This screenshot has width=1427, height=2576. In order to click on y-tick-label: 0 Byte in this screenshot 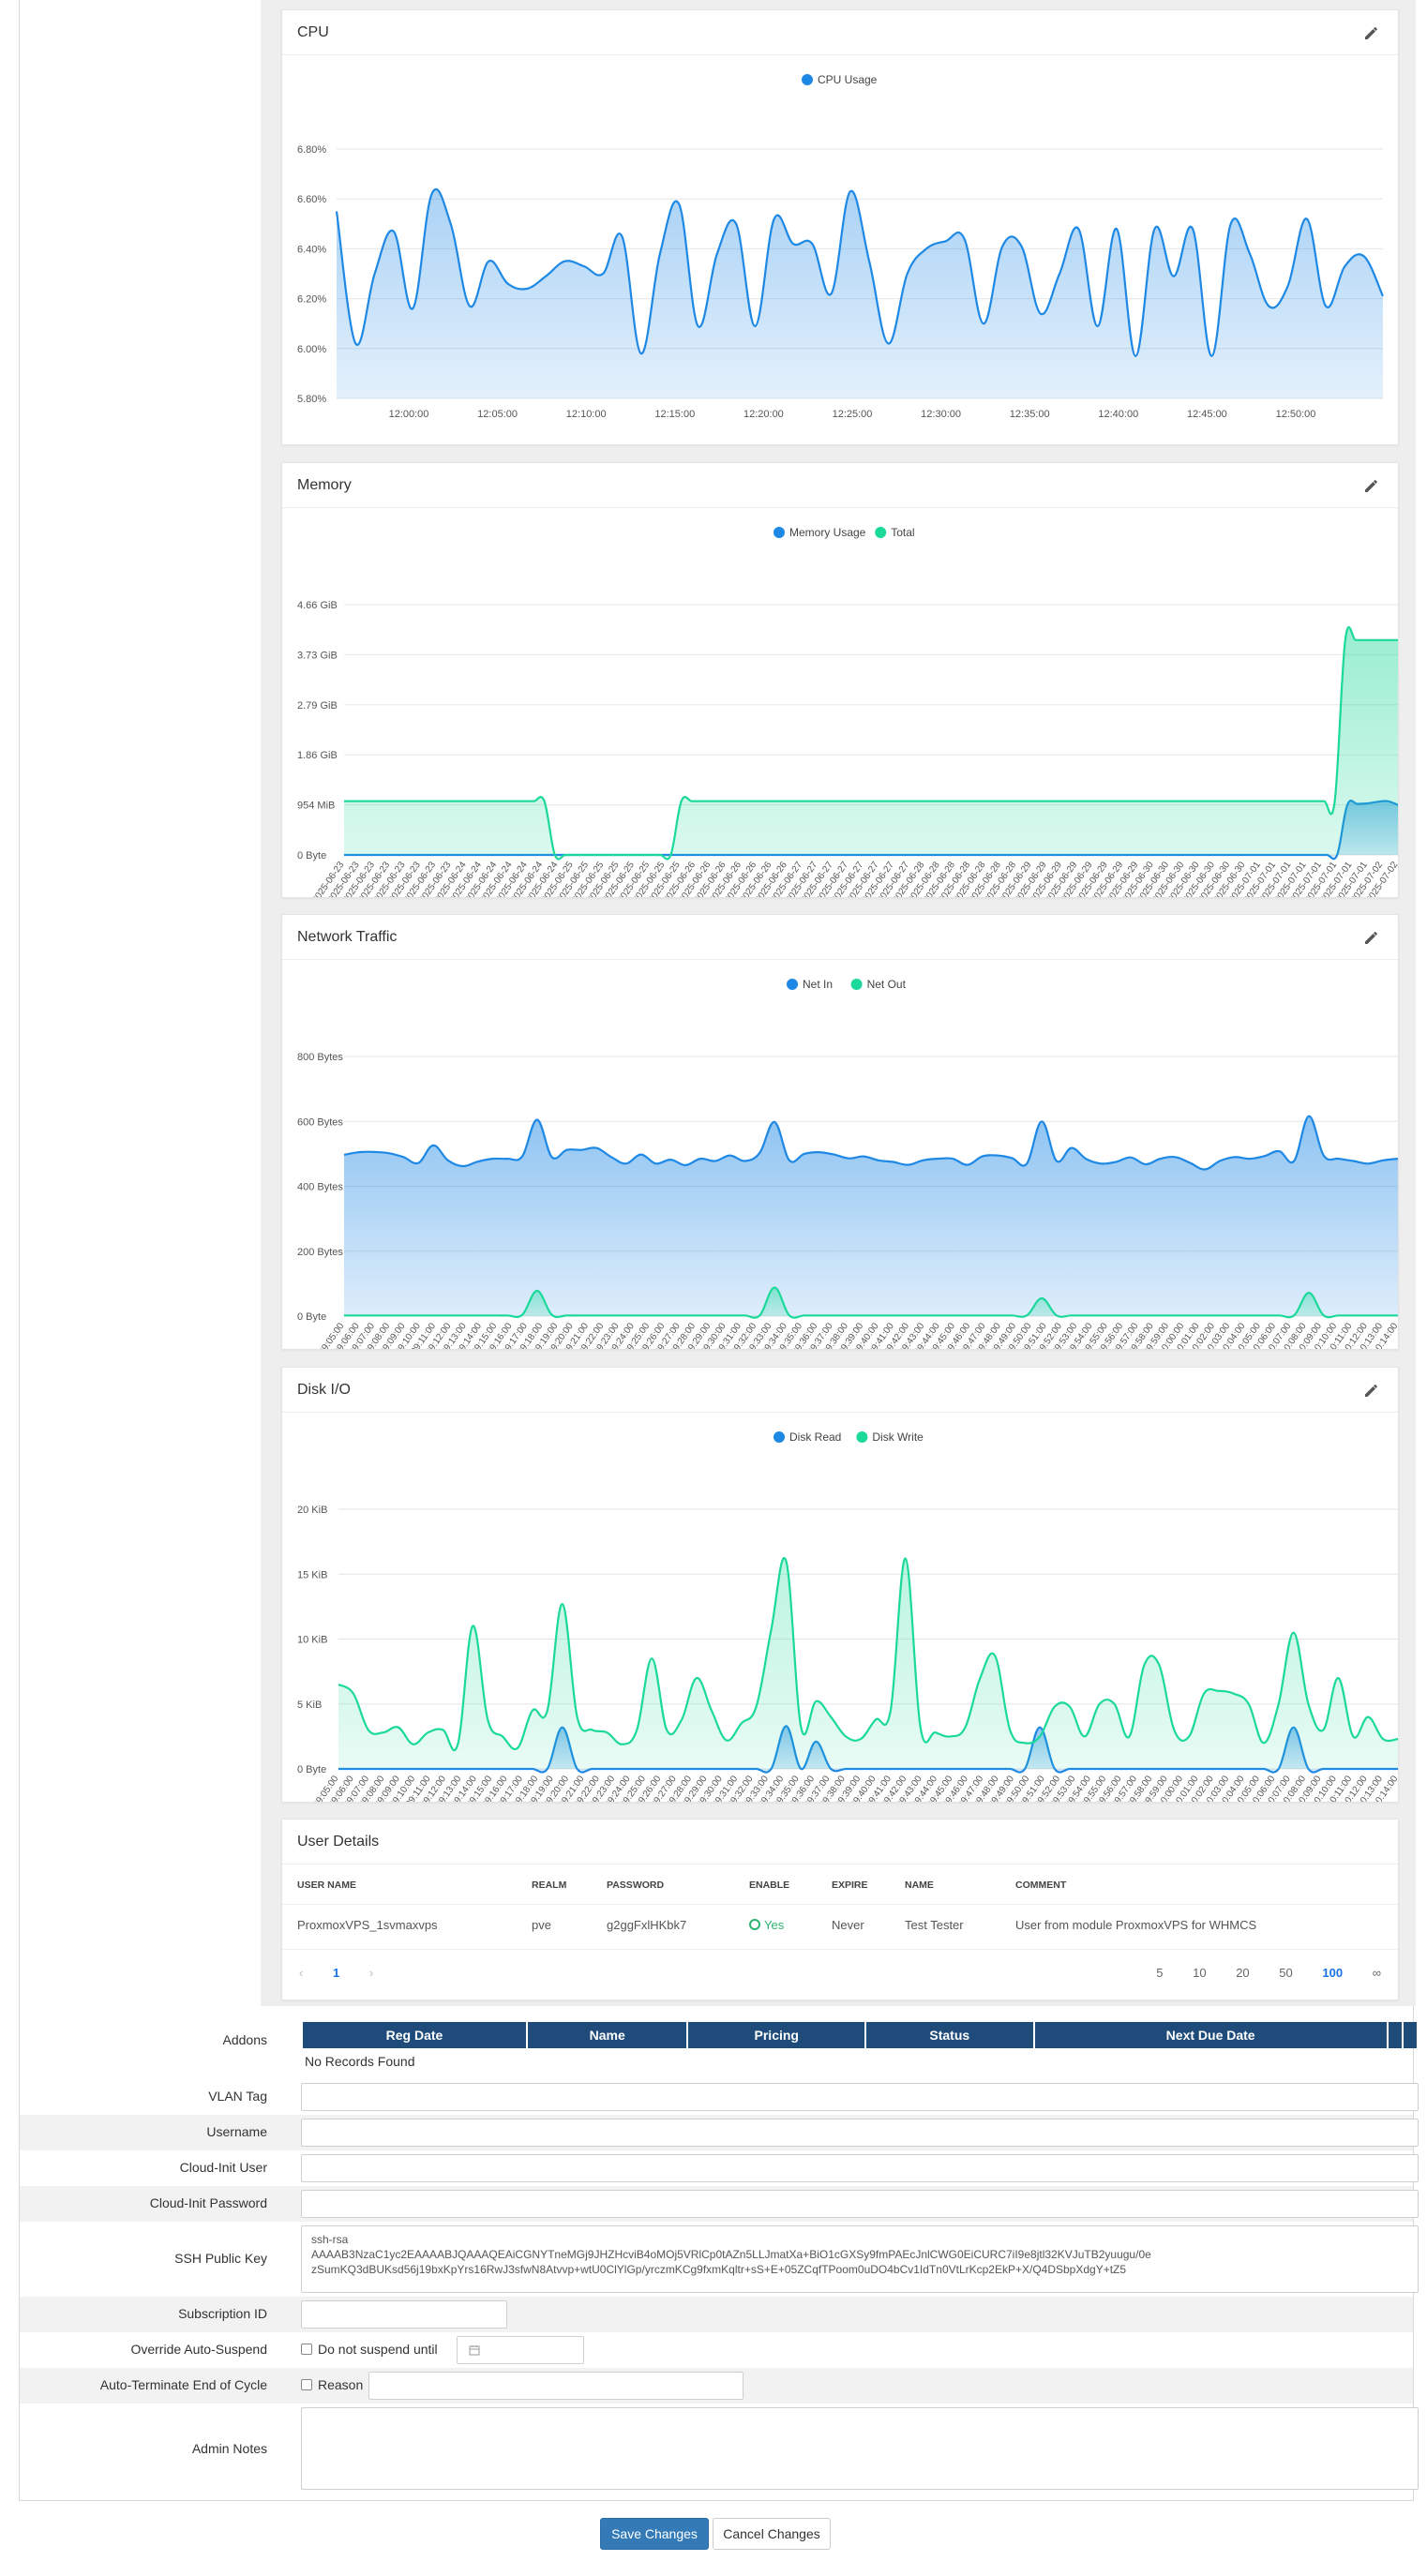, I will do `click(311, 855)`.